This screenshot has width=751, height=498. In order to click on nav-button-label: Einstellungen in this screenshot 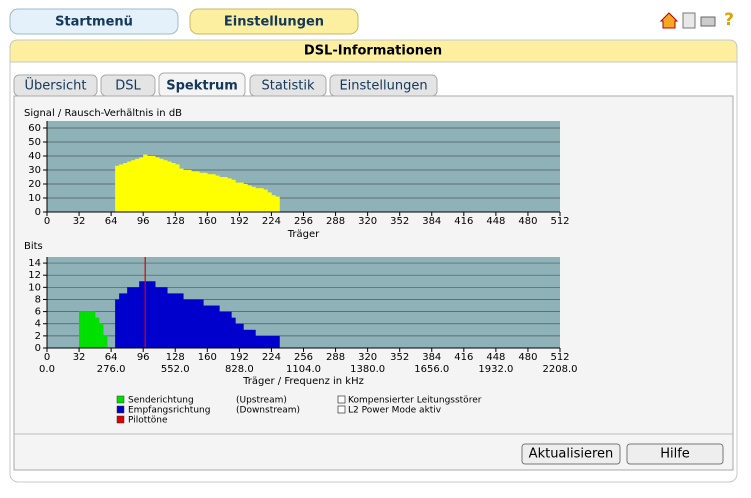, I will do `click(274, 22)`.